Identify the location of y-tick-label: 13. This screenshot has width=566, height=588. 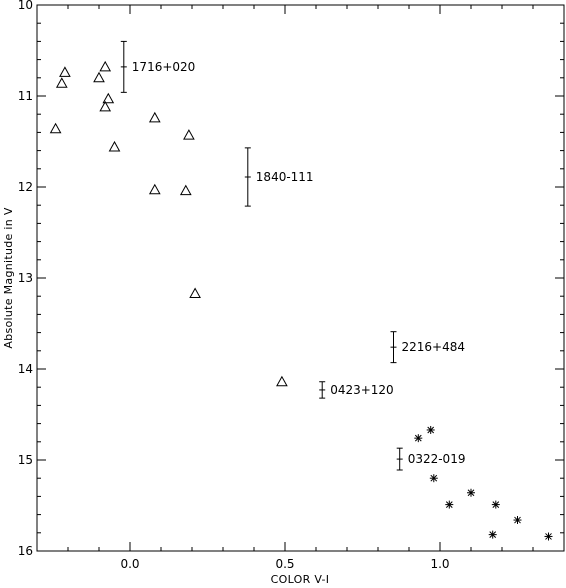
(25, 278).